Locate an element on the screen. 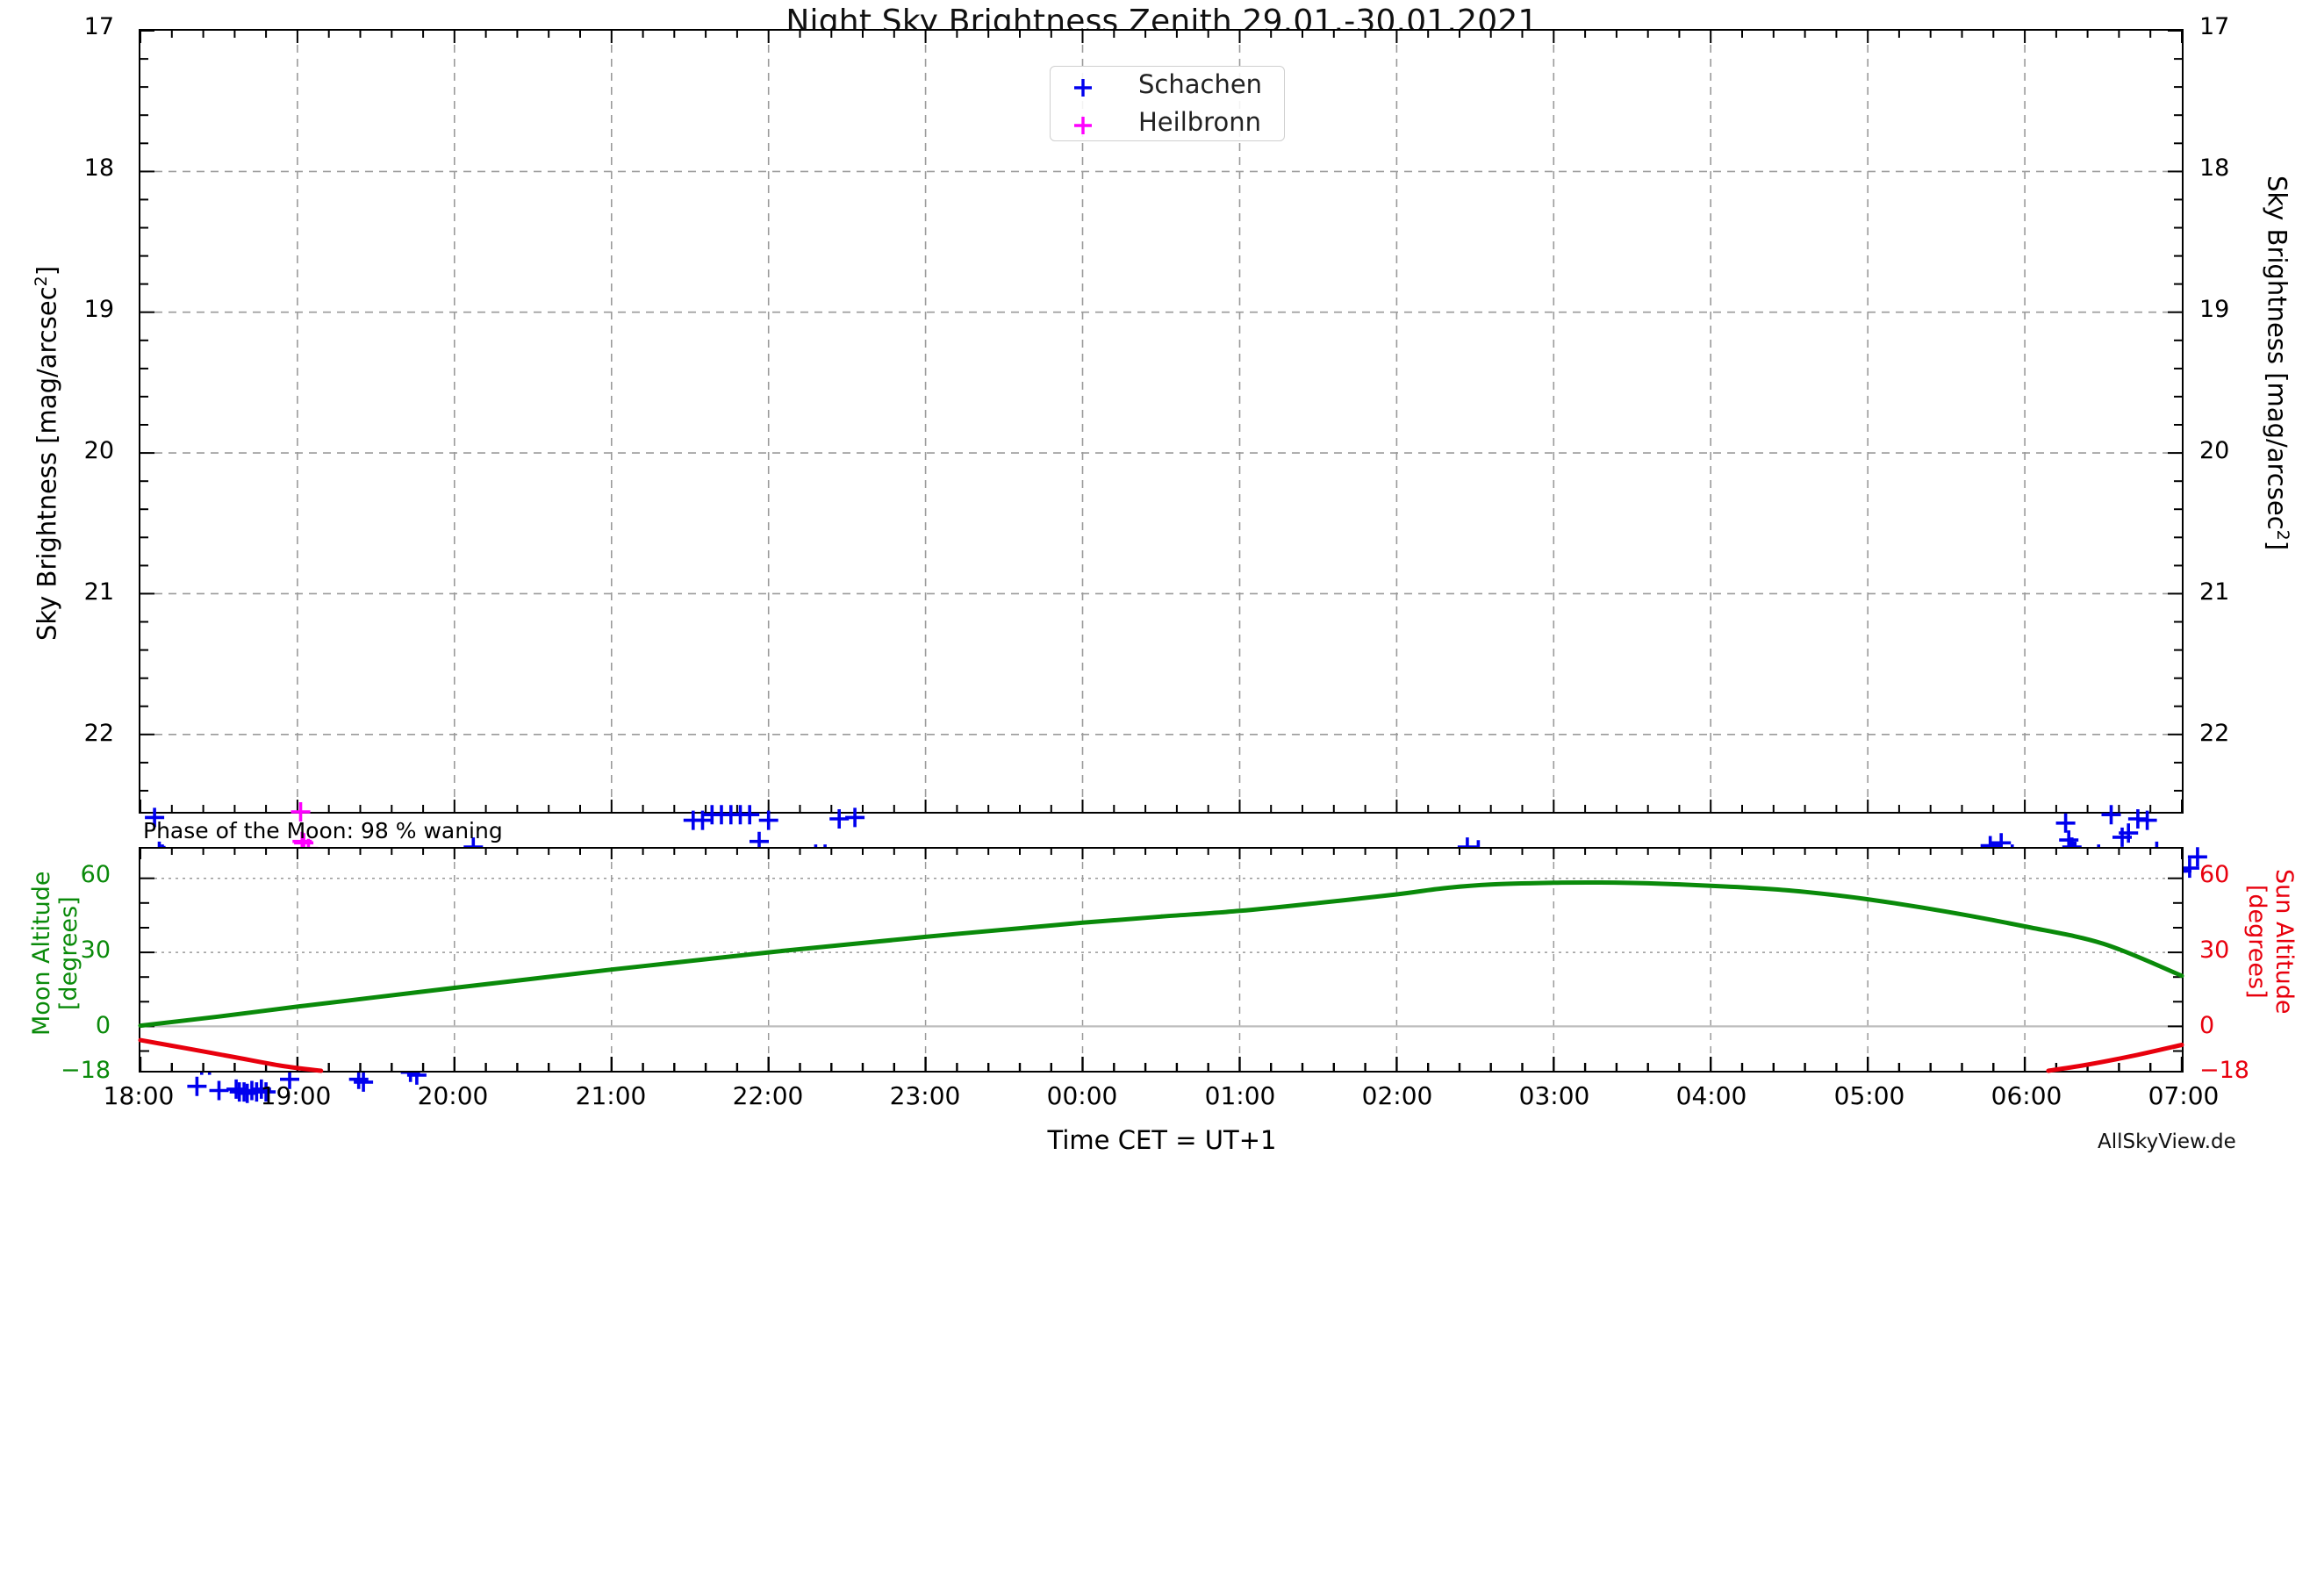  legend-label-schachen: Schachen is located at coordinates (1200, 84).